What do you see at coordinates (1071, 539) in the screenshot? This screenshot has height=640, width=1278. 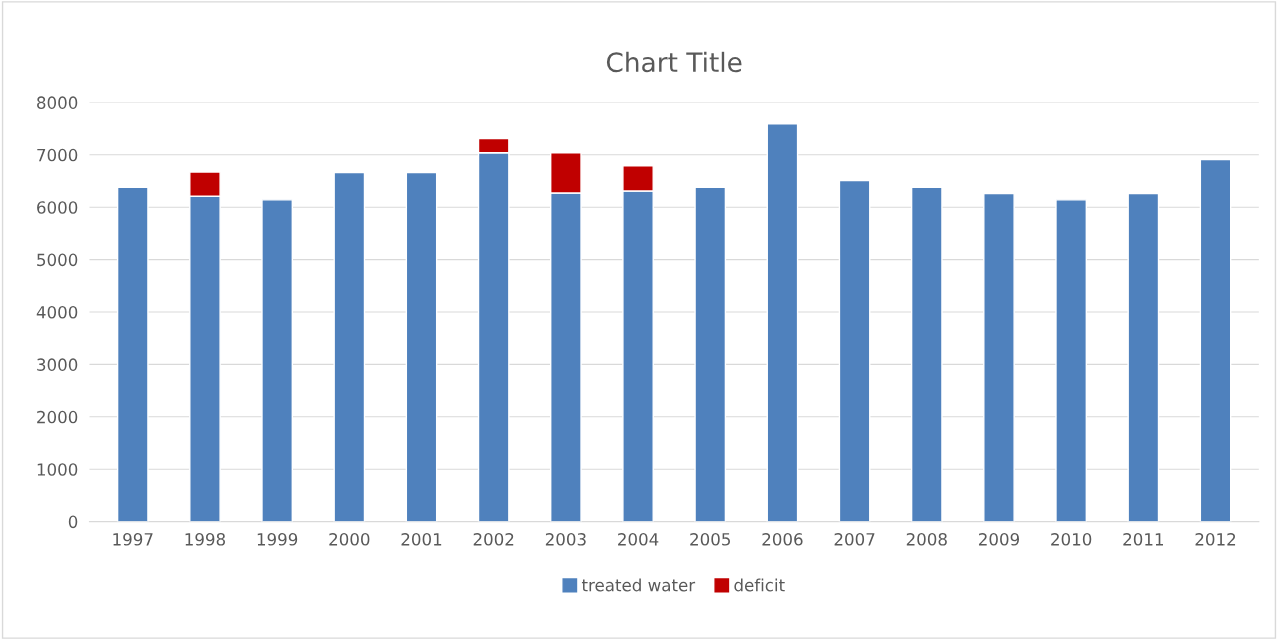 I see `x-tick-label: 2010` at bounding box center [1071, 539].